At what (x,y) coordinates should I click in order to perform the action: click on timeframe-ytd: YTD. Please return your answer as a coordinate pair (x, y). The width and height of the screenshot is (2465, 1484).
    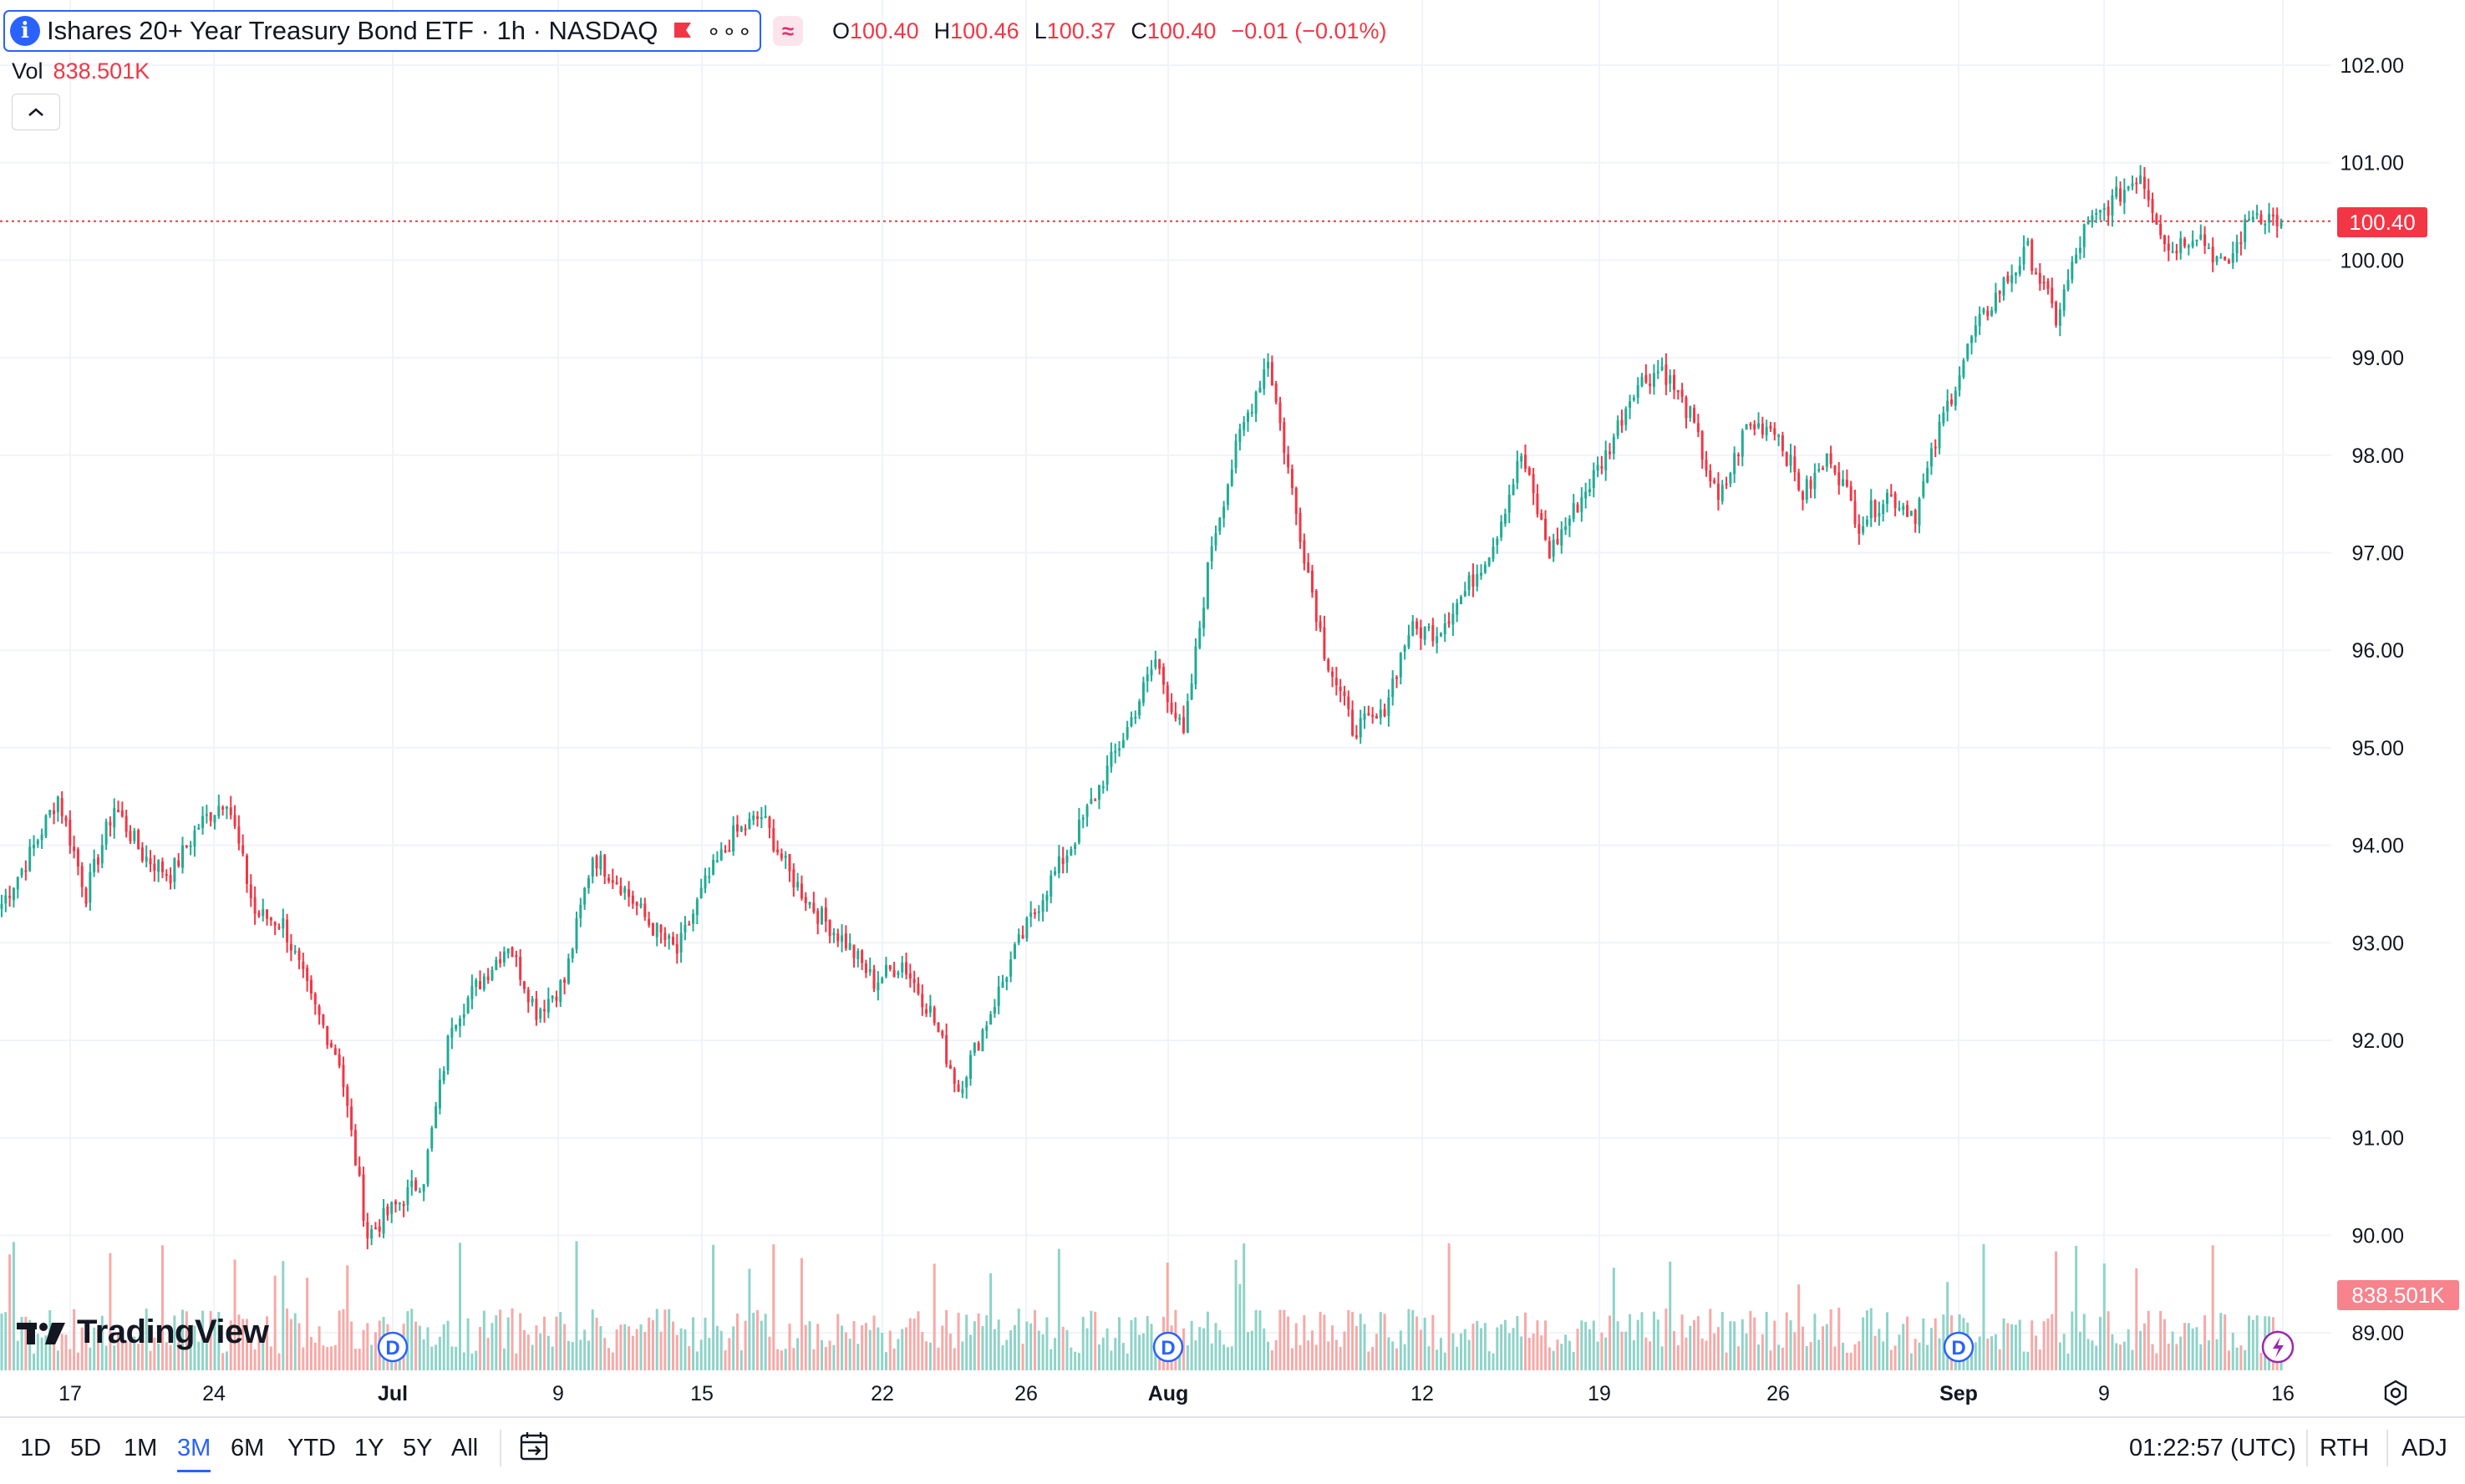
    Looking at the image, I should click on (312, 1448).